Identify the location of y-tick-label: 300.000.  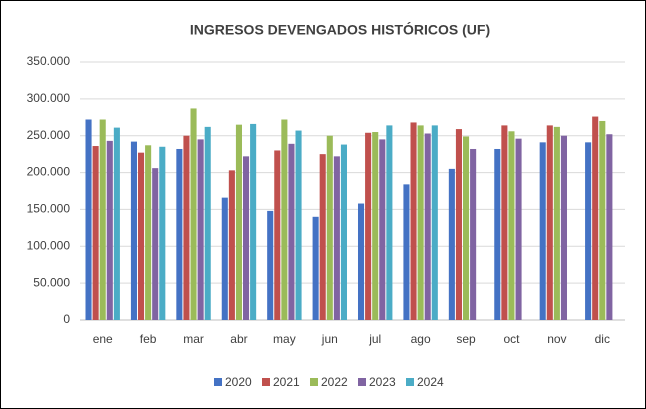
(49, 98).